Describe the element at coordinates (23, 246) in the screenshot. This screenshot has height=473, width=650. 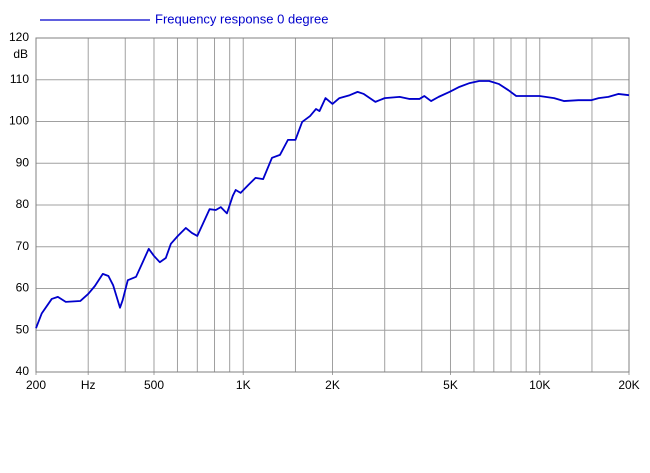
I see `y-tick-label: 70` at that location.